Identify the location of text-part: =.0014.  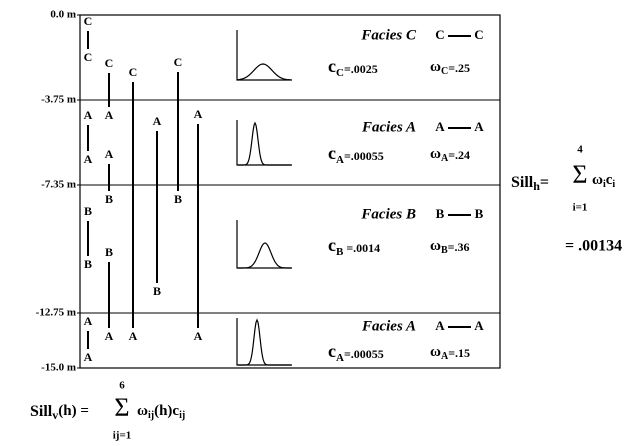
(361, 248).